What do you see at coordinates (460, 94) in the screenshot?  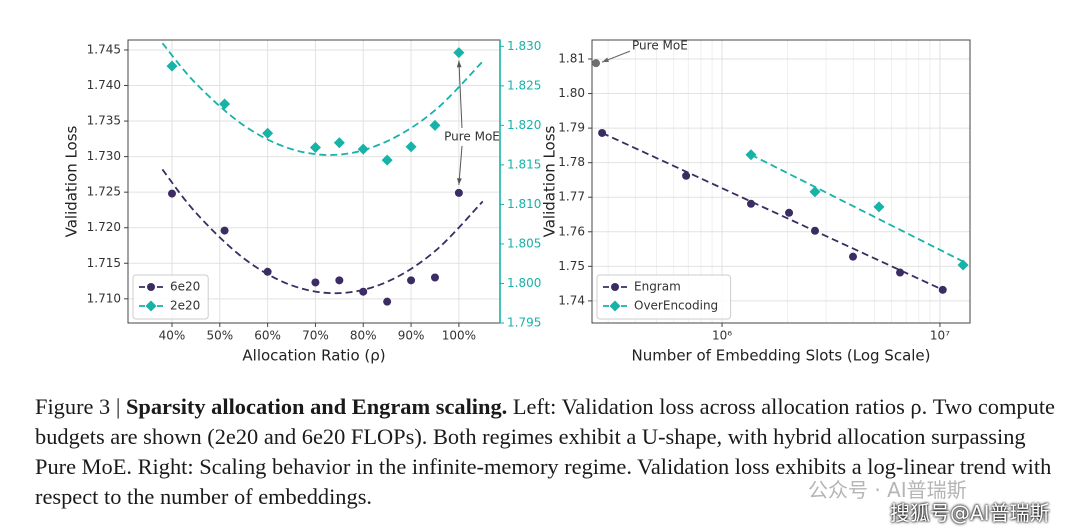 I see `annotation-arrow` at bounding box center [460, 94].